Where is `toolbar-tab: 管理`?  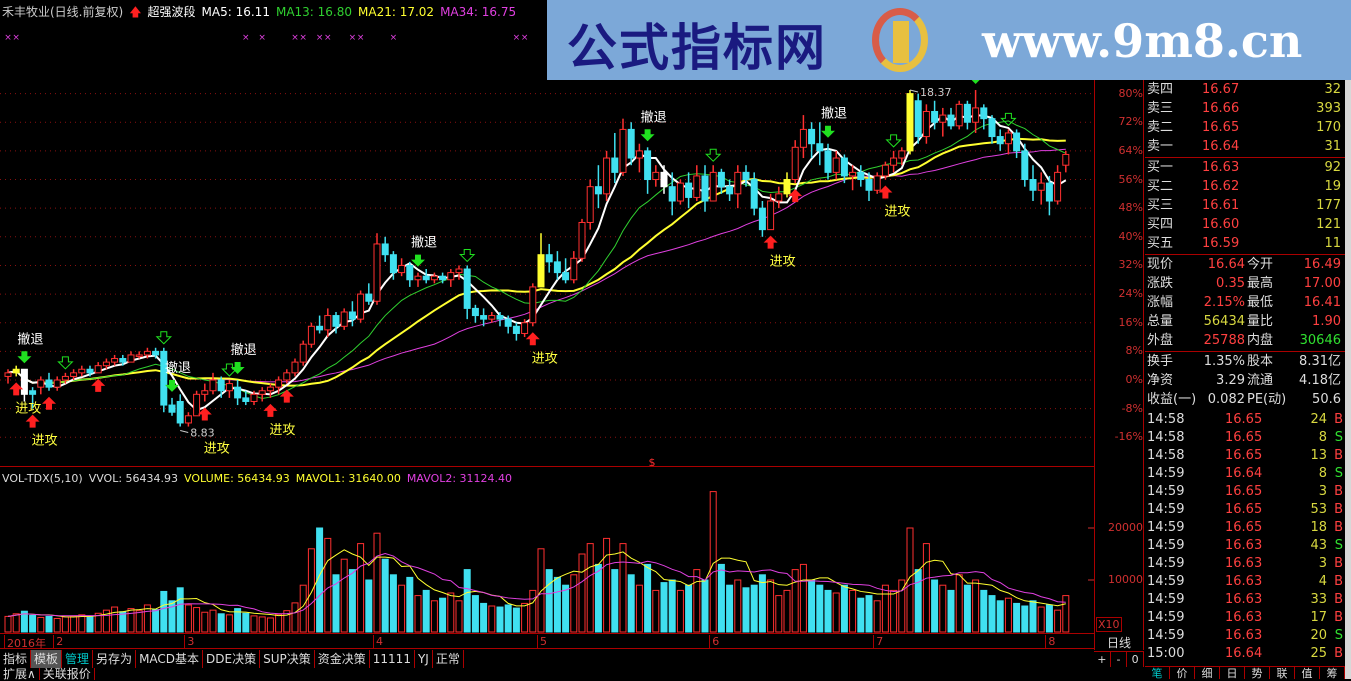
toolbar-tab: 管理 is located at coordinates (78, 659).